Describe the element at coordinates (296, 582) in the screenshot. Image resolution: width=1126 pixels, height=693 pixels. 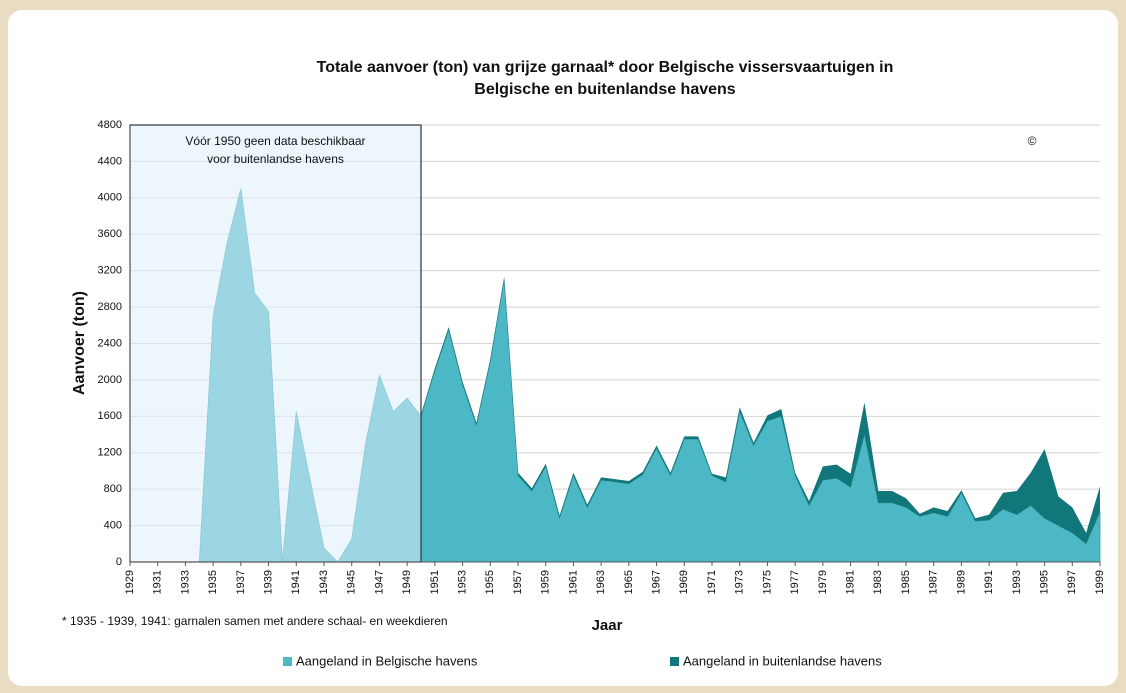
I see `x-tick-label: 1941` at that location.